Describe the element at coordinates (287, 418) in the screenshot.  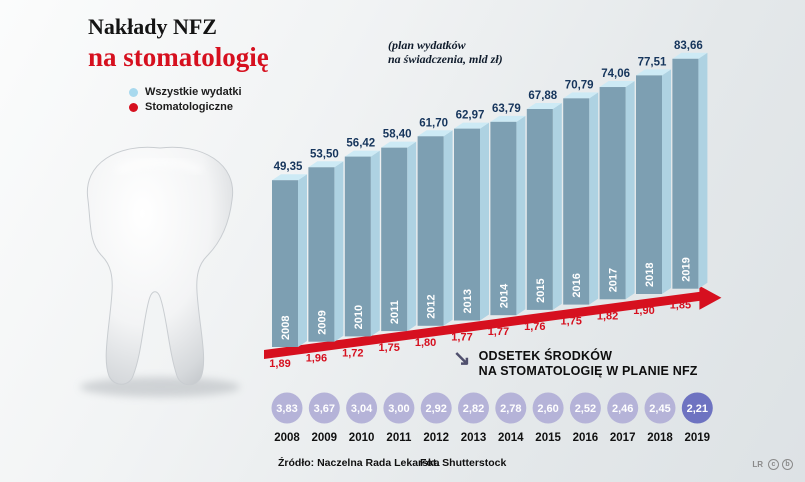
I see `percent-bubble-2008: 3,83 2008` at that location.